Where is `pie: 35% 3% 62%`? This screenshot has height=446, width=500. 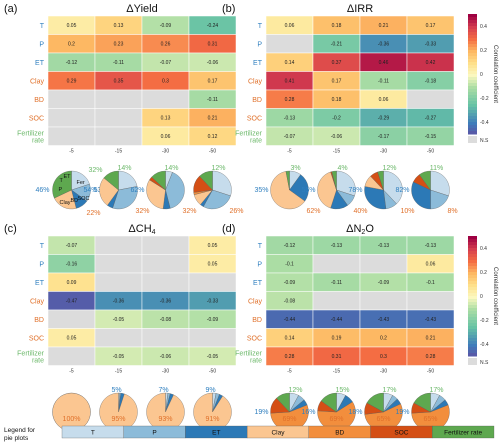
pie: 35% 3% 62% is located at coordinates (287, 190).